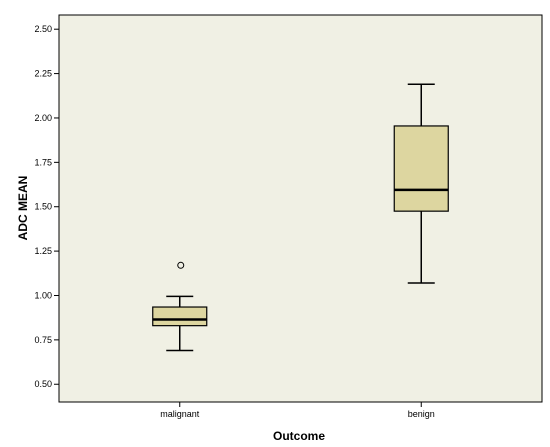  What do you see at coordinates (421, 414) in the screenshot?
I see `x-tick-label: benign` at bounding box center [421, 414].